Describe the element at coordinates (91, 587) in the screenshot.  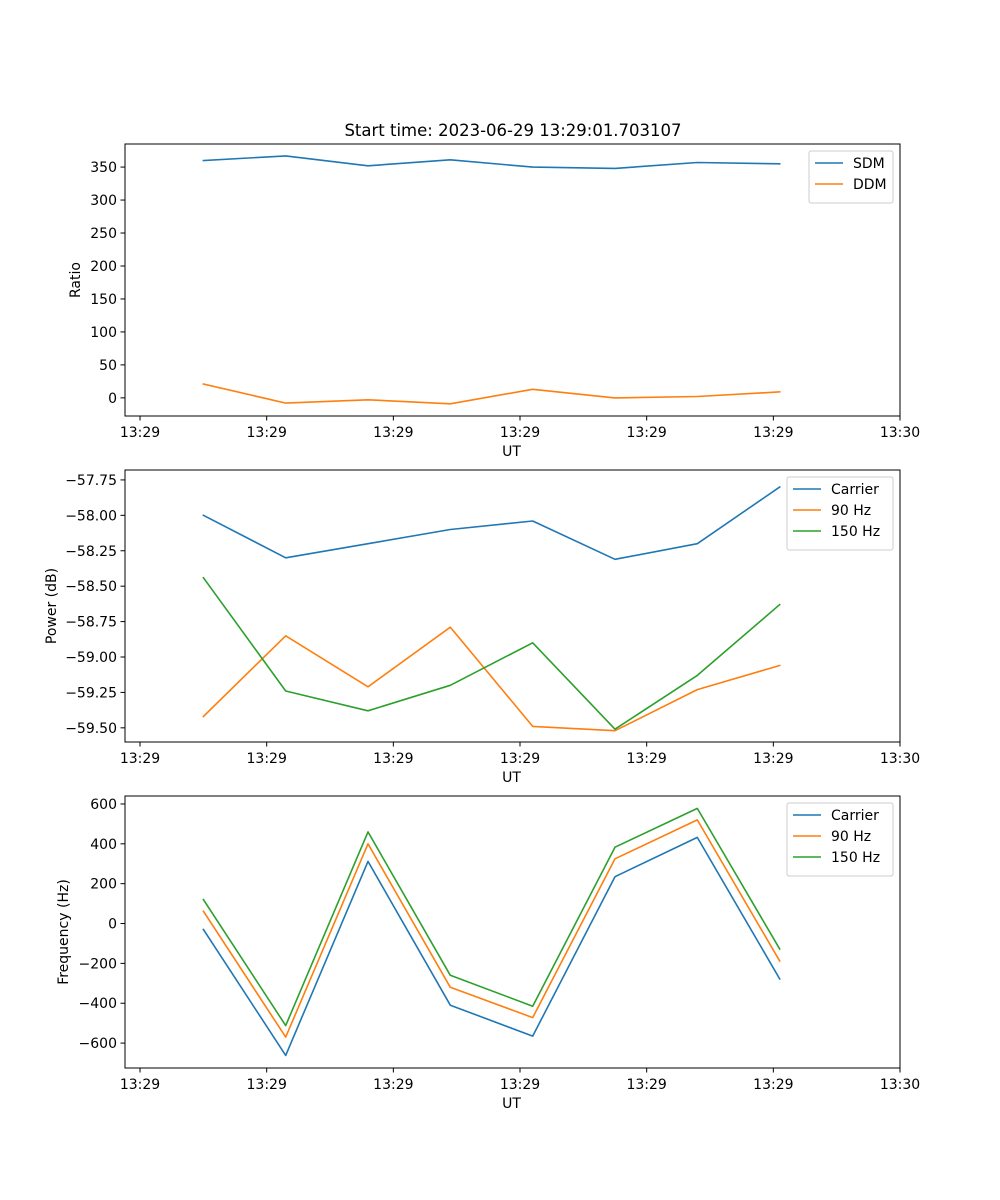
I see `power-y-tick-label: −58.50` at that location.